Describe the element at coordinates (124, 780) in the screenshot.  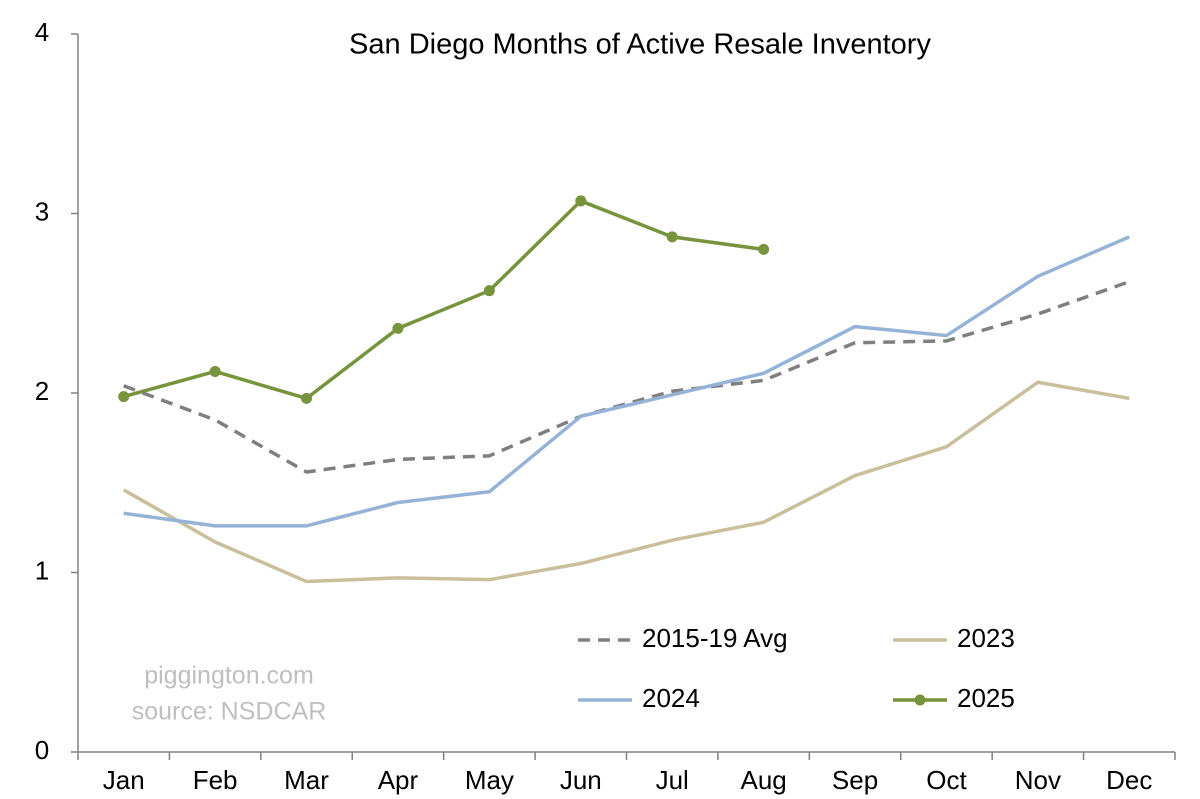
I see `x-tick-label: Jan` at that location.